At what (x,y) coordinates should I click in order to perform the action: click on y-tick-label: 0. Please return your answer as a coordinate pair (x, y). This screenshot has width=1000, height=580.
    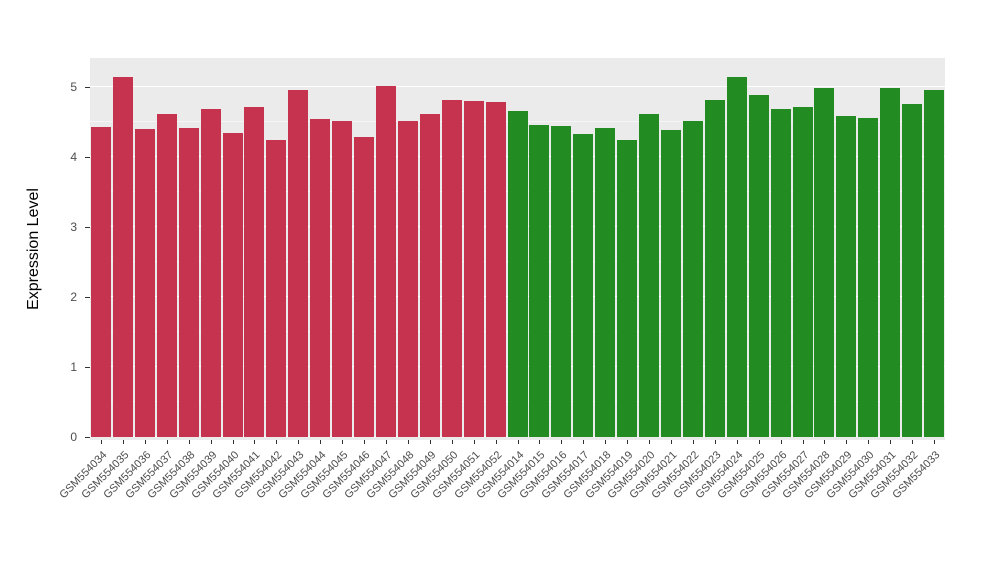
    Looking at the image, I should click on (73, 437).